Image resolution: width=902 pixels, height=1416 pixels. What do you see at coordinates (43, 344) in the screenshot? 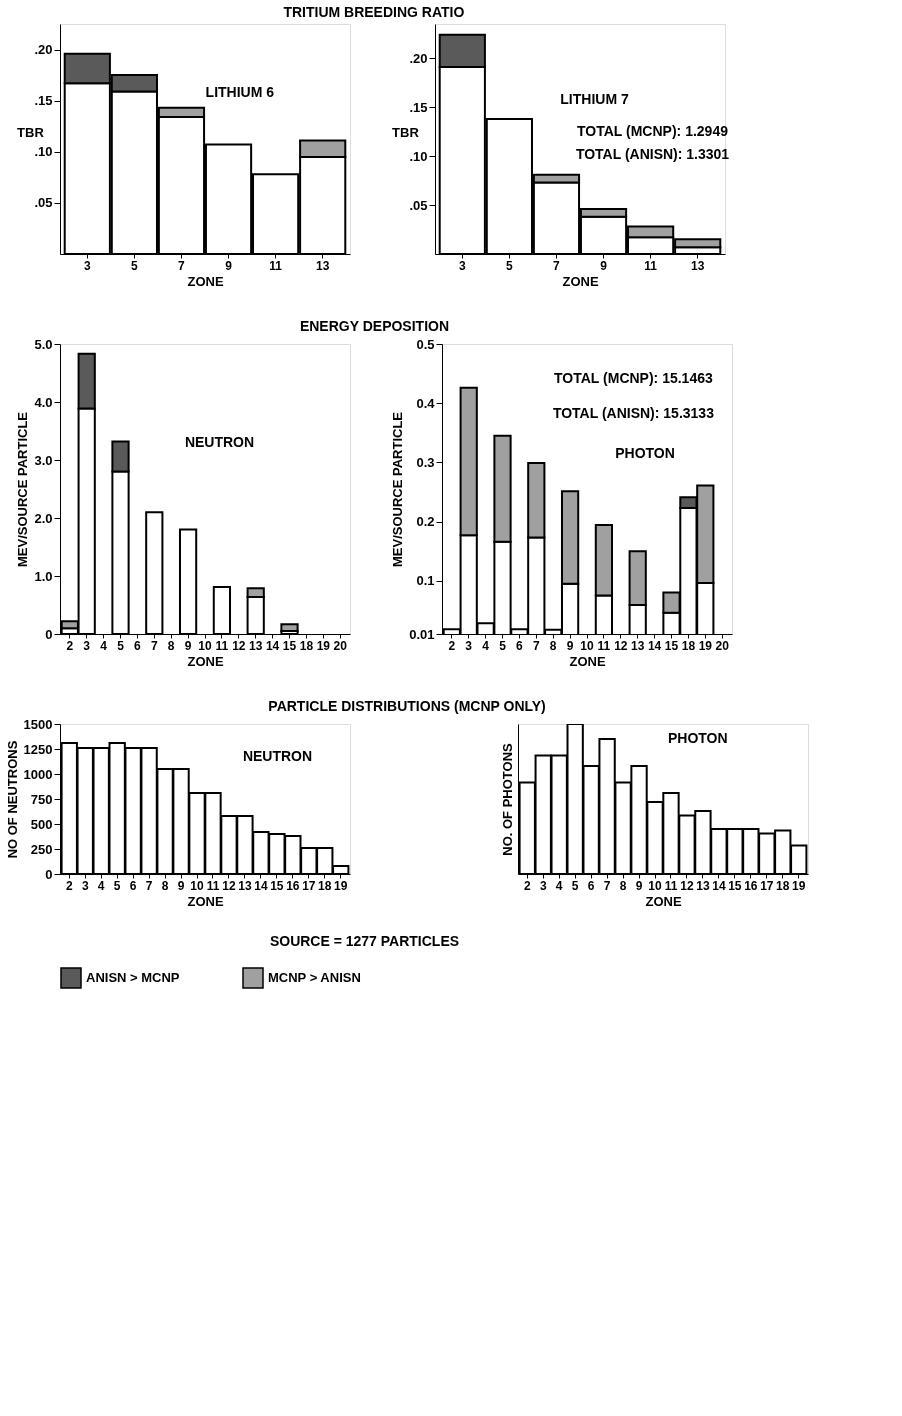
I see `y-tick-label: 5.0` at bounding box center [43, 344].